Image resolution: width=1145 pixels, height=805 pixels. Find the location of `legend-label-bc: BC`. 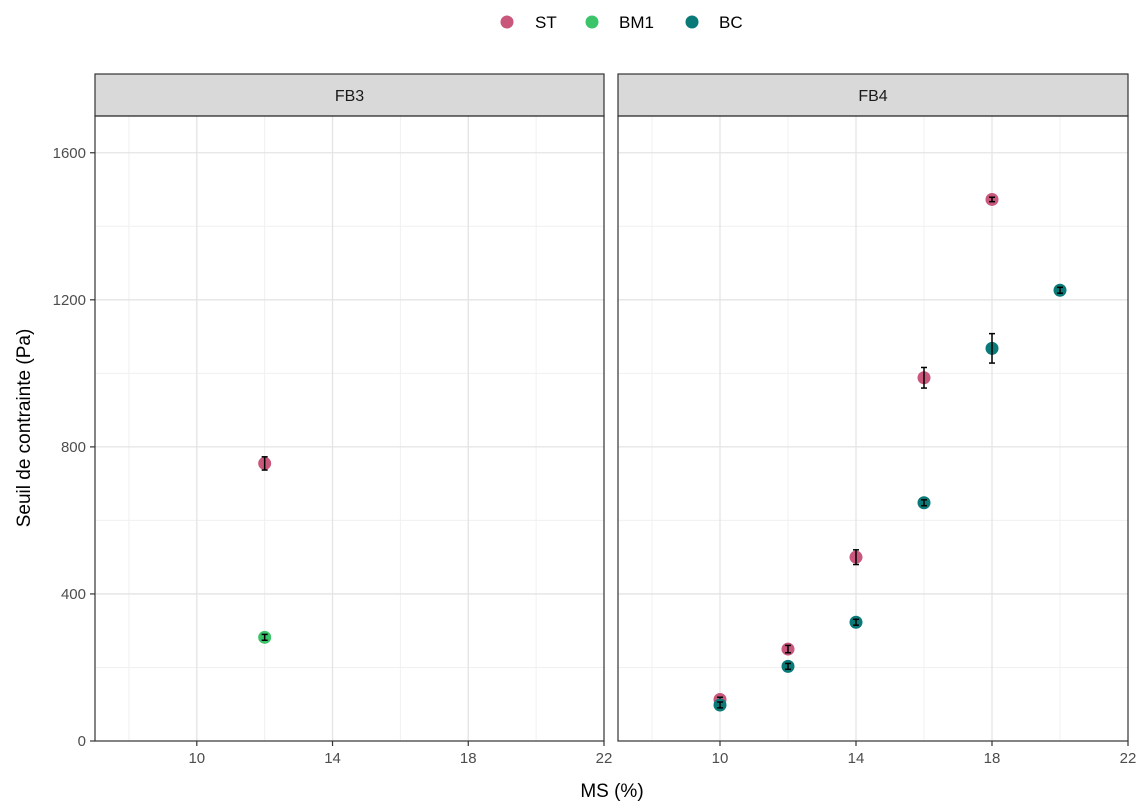

legend-label-bc: BC is located at coordinates (731, 22).